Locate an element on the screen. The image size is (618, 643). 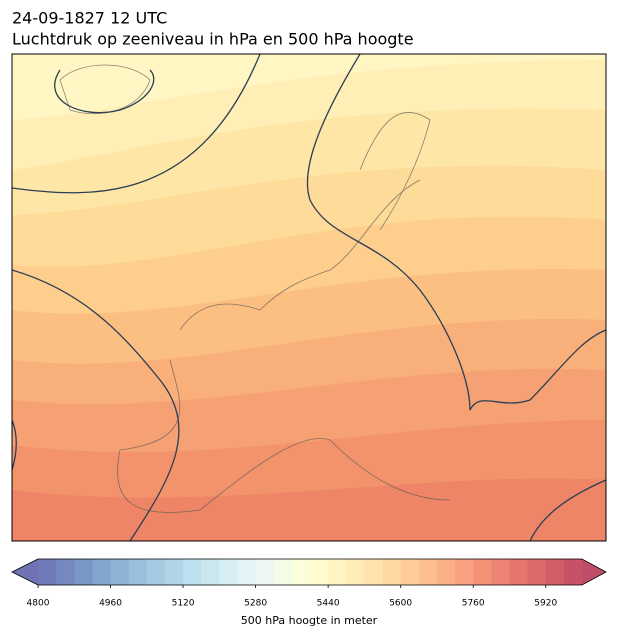
colorbar-extend-high is located at coordinates (594, 572).